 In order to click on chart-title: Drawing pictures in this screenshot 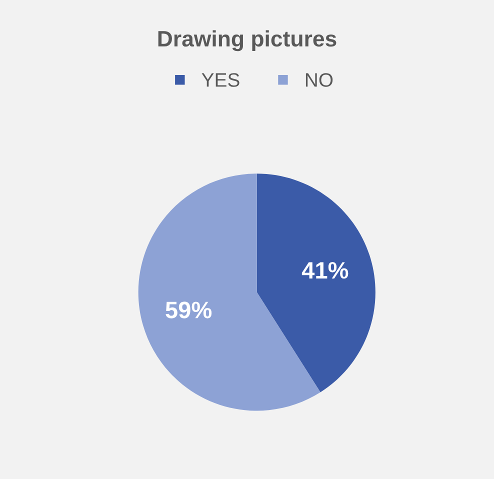, I will do `click(247, 41)`.